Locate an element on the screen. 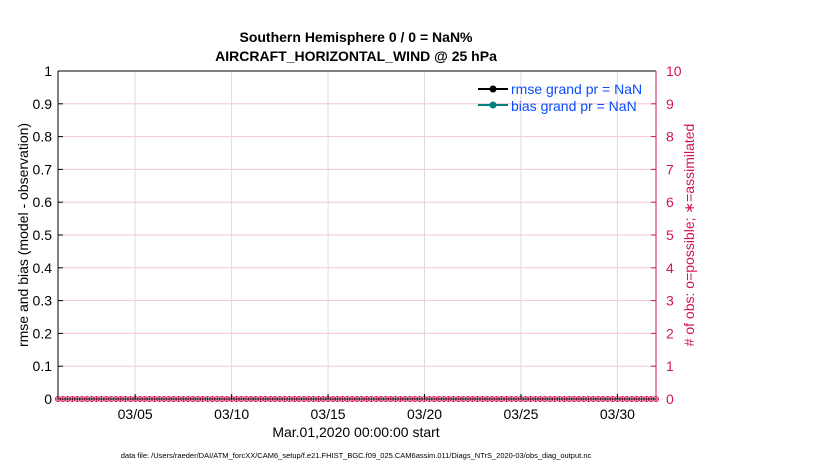 The image size is (830, 475). y-axis-right-label: # of obs: o=possible; ∗=assimilated is located at coordinates (689, 235).